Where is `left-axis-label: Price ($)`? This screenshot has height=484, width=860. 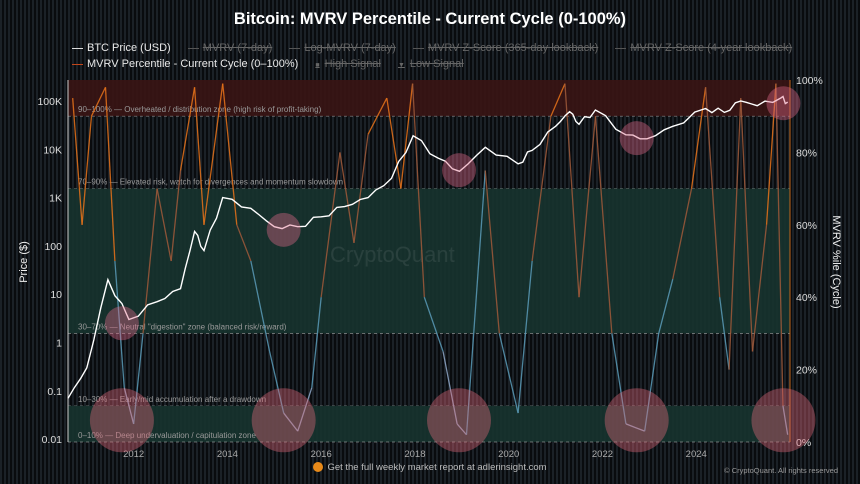 left-axis-label: Price ($) is located at coordinates (24, 262).